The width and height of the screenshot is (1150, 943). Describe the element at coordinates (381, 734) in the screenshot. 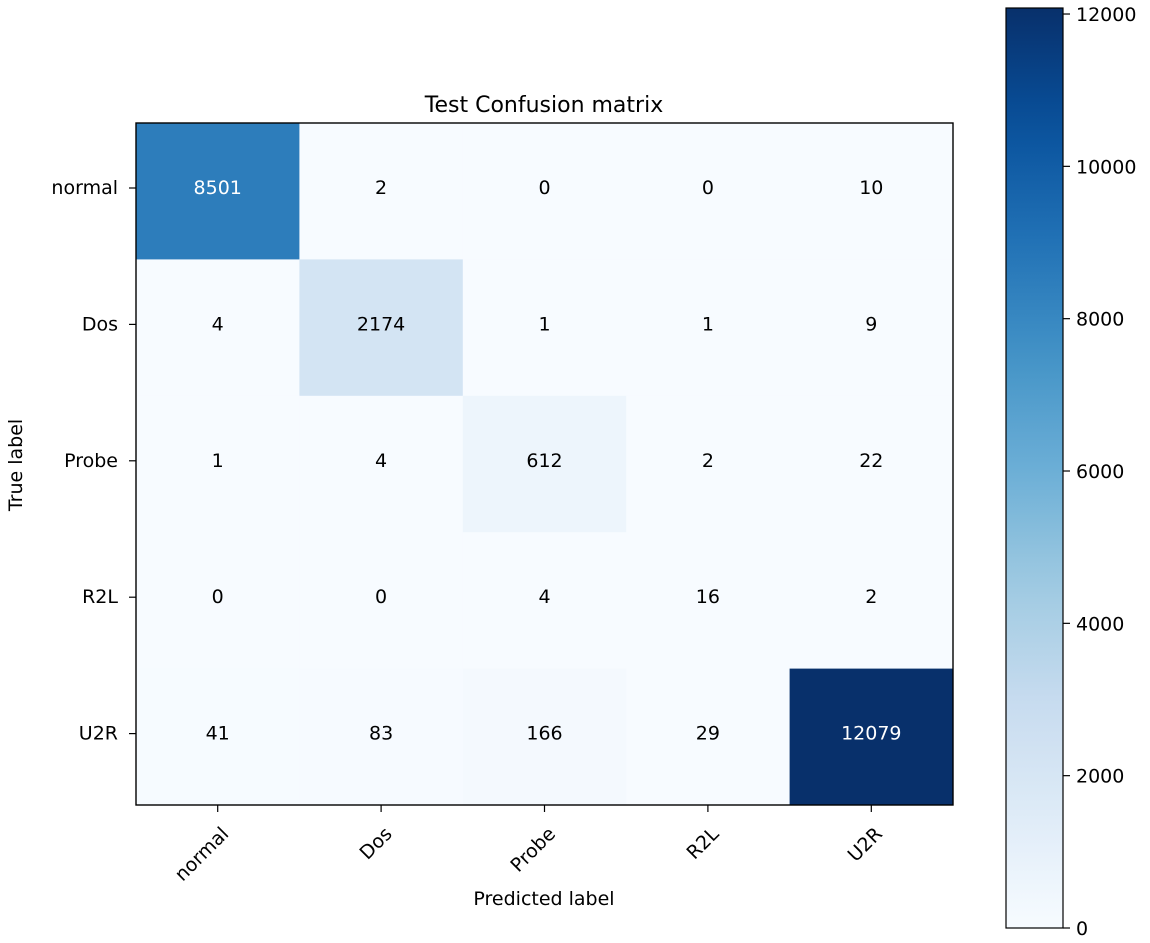

I see `cell-value: 83` at that location.